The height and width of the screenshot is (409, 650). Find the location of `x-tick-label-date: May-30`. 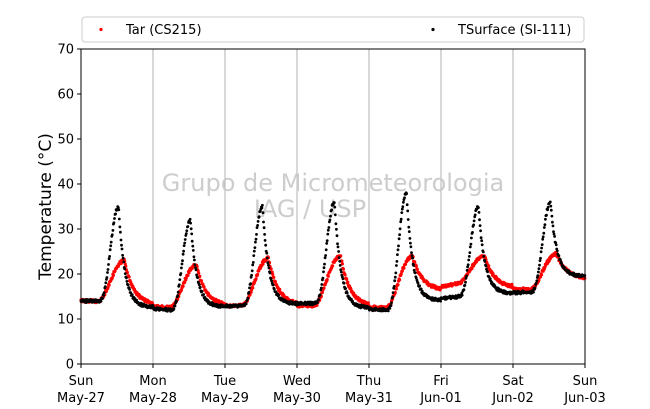

x-tick-label-date: May-30 is located at coordinates (297, 398).